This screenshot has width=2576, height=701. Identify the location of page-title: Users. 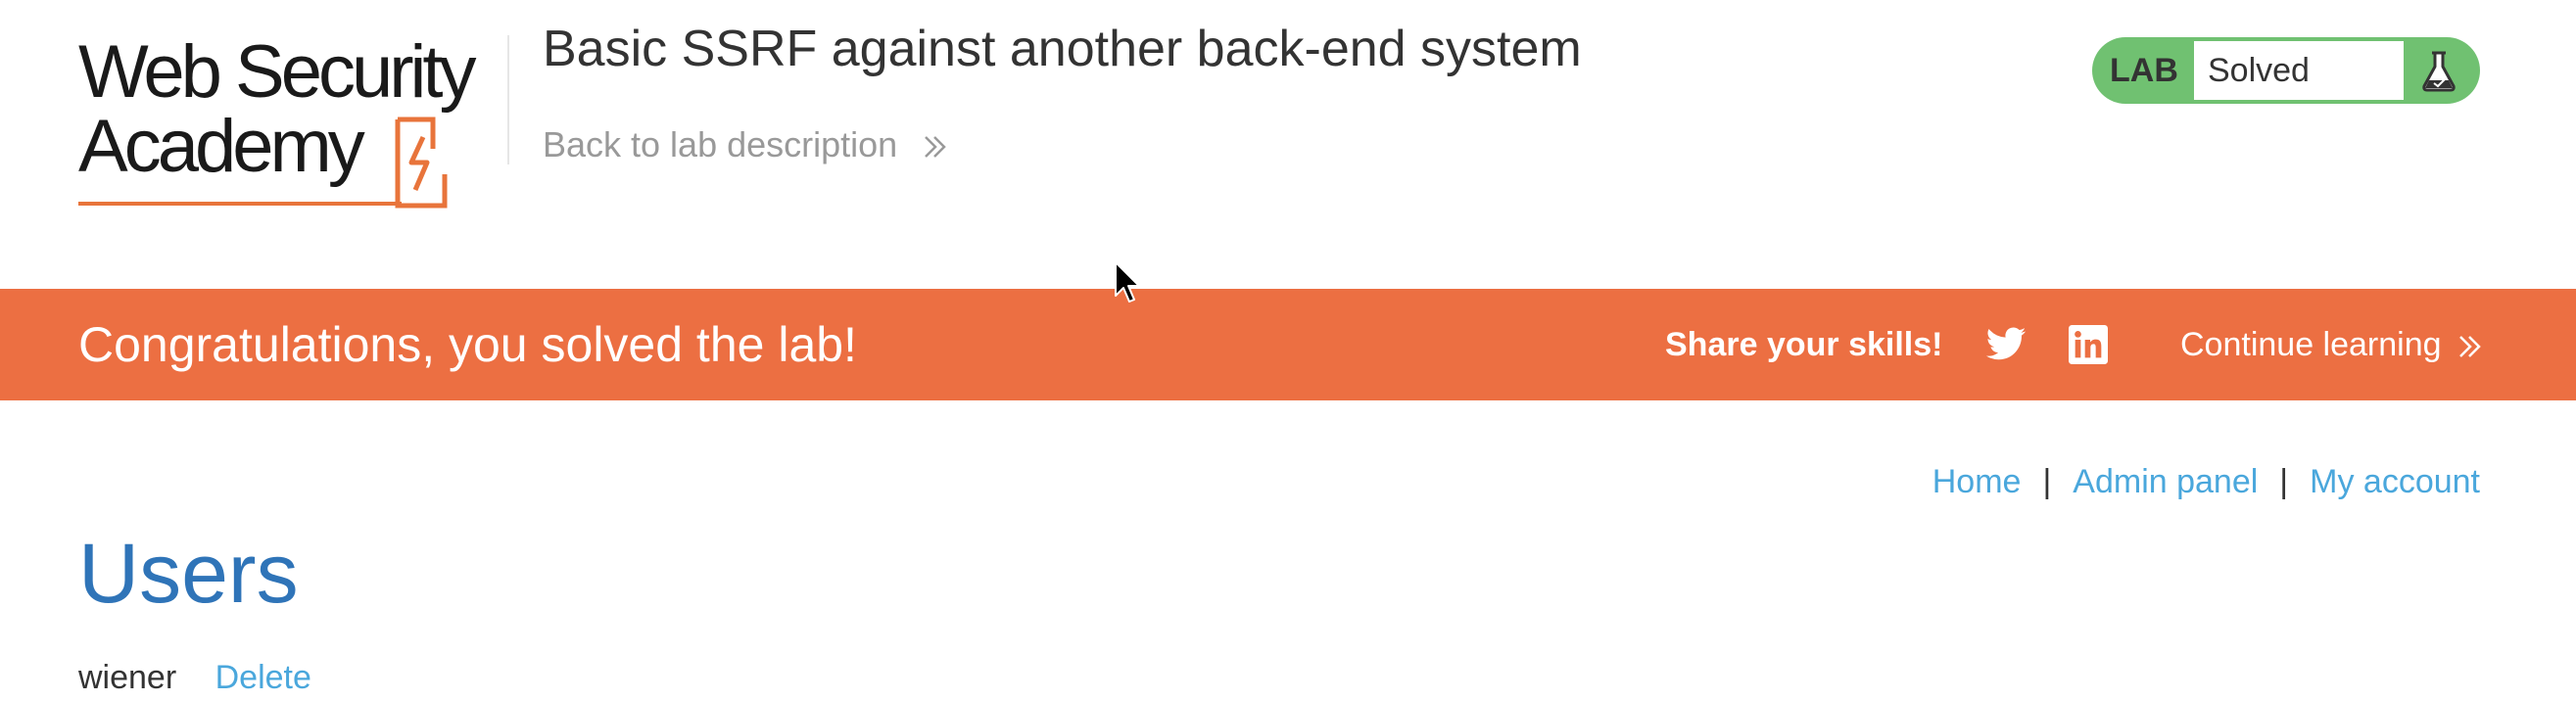
(188, 574).